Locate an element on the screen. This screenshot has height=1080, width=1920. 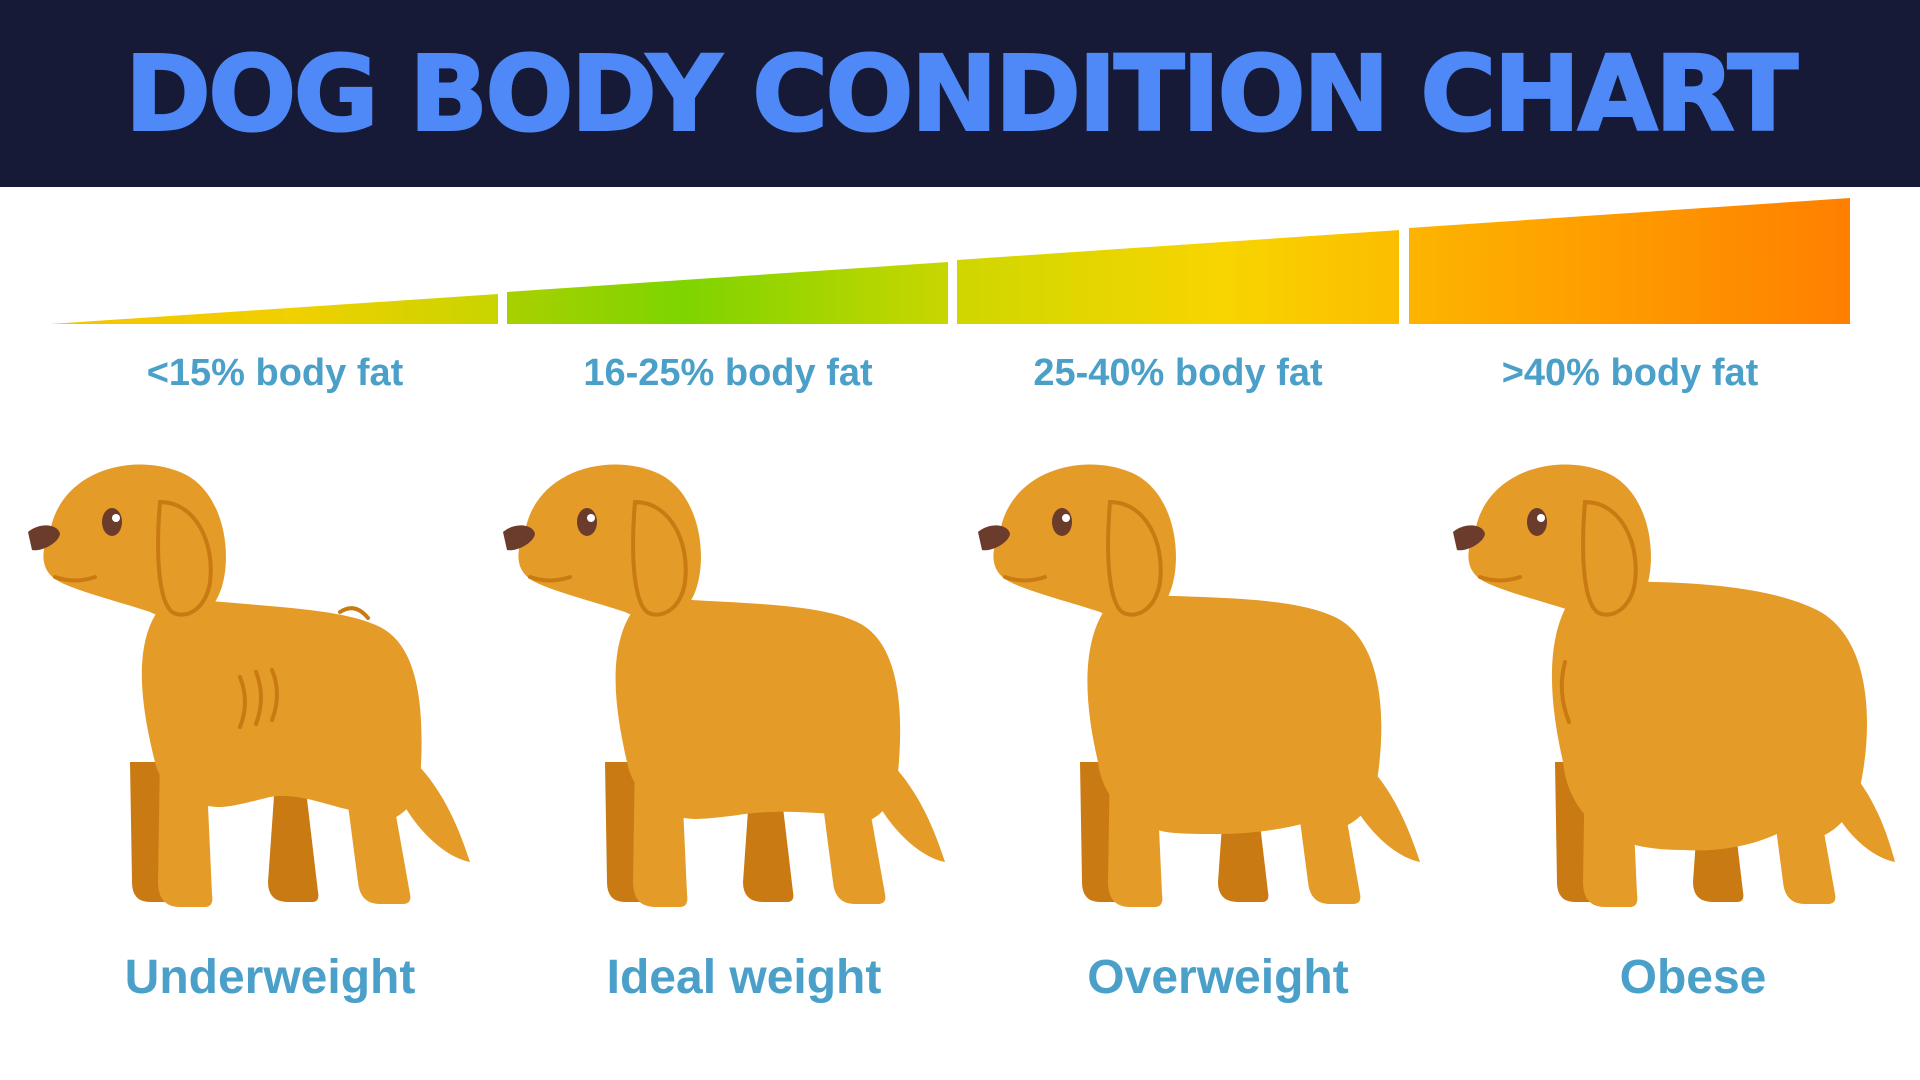
dog-underweight-illustration is located at coordinates (249, 685).